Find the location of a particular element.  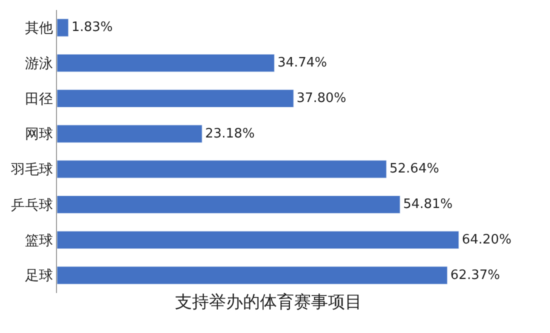

y-tick-label: 网球 is located at coordinates (39, 134).